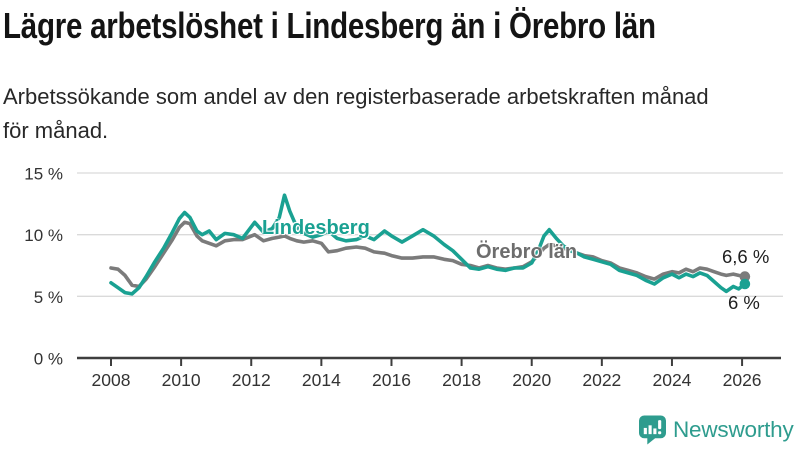  I want to click on series-line--rebro-l-n, so click(428, 254).